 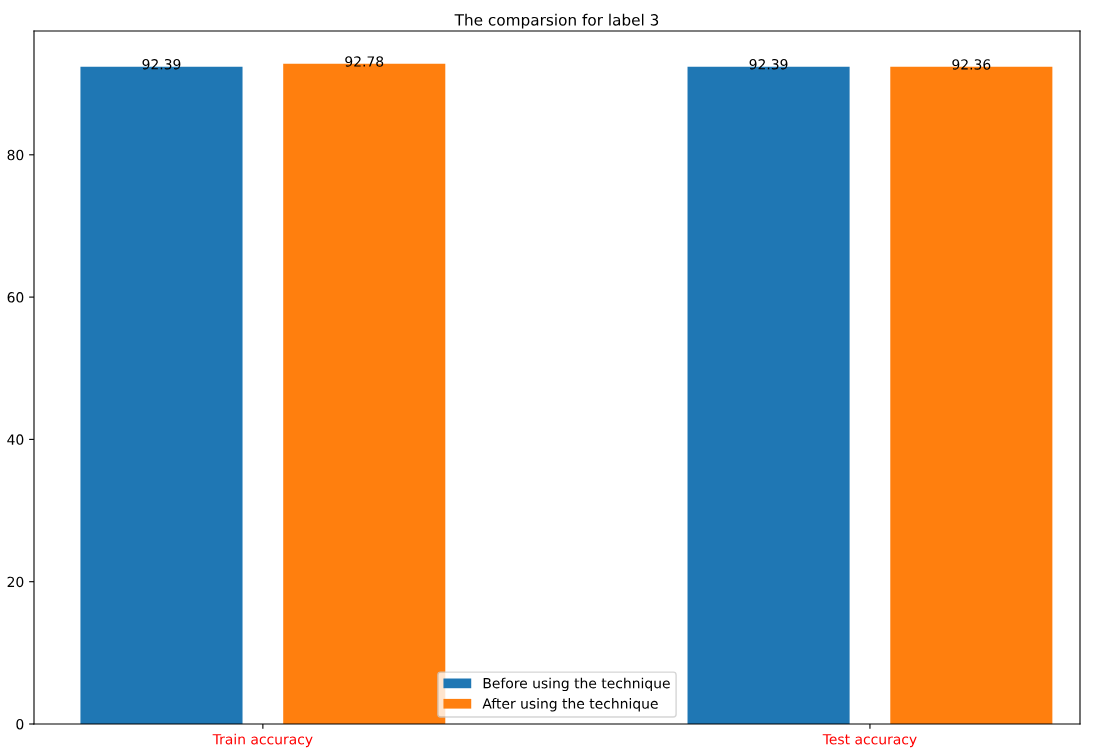 I want to click on legend-label: After using the technique, so click(x=570, y=705).